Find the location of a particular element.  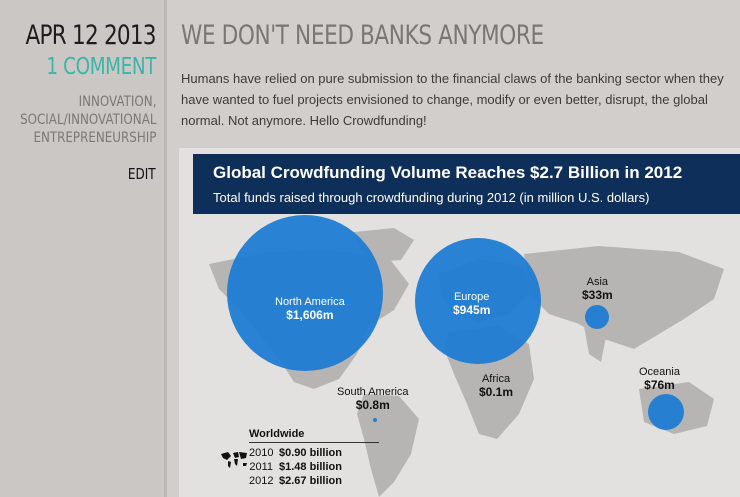

edit-link: EDIT is located at coordinates (142, 174).